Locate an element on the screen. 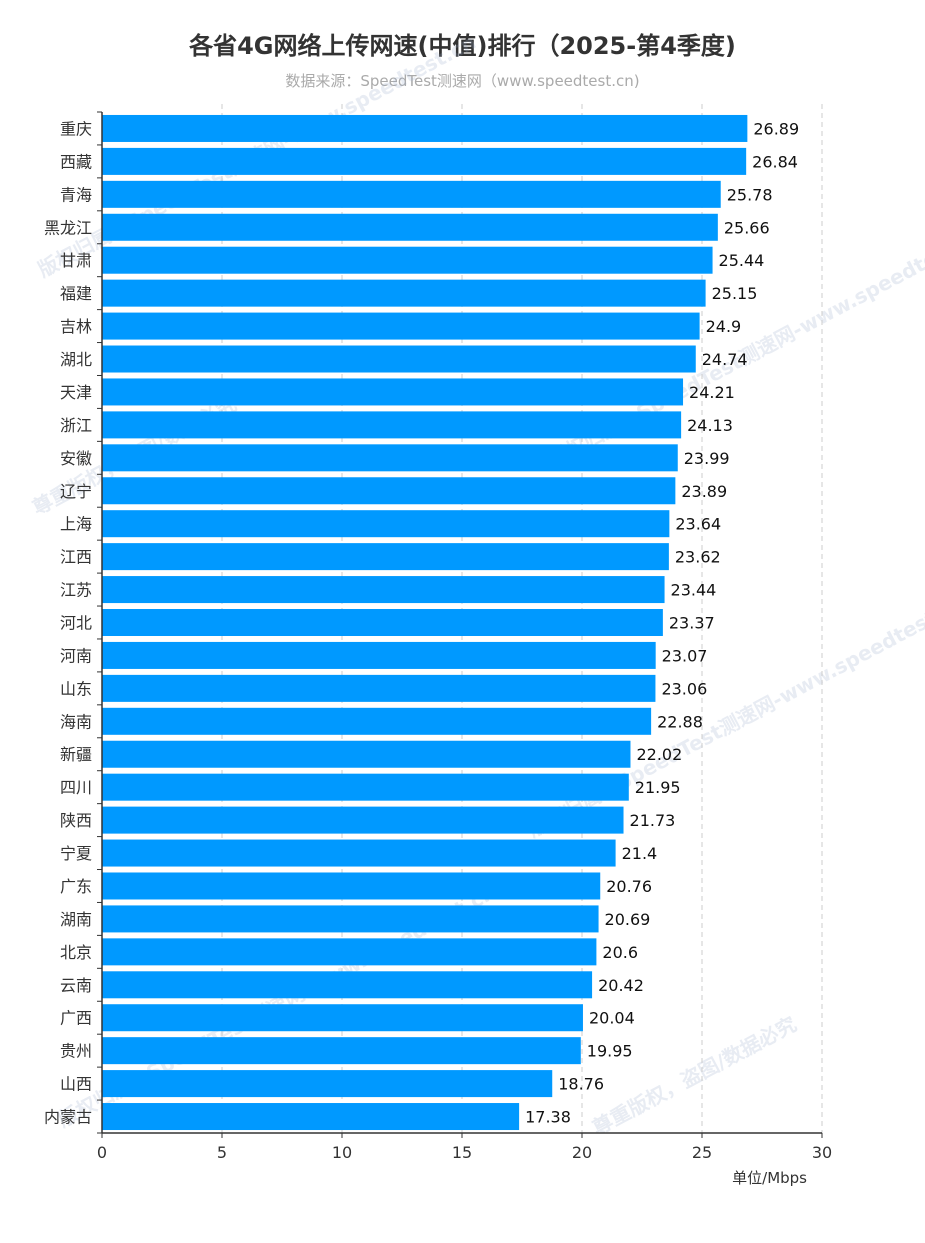  value-label: 23.89 is located at coordinates (704, 491).